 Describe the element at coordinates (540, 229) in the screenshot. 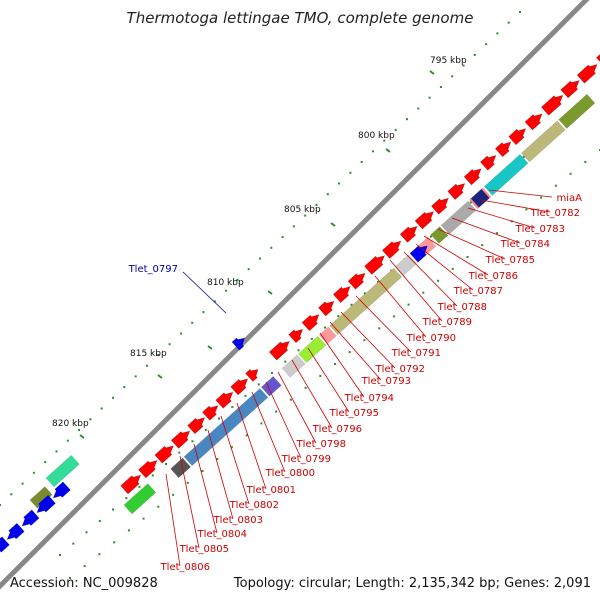

I see `gene-label: Tlet_0783` at that location.